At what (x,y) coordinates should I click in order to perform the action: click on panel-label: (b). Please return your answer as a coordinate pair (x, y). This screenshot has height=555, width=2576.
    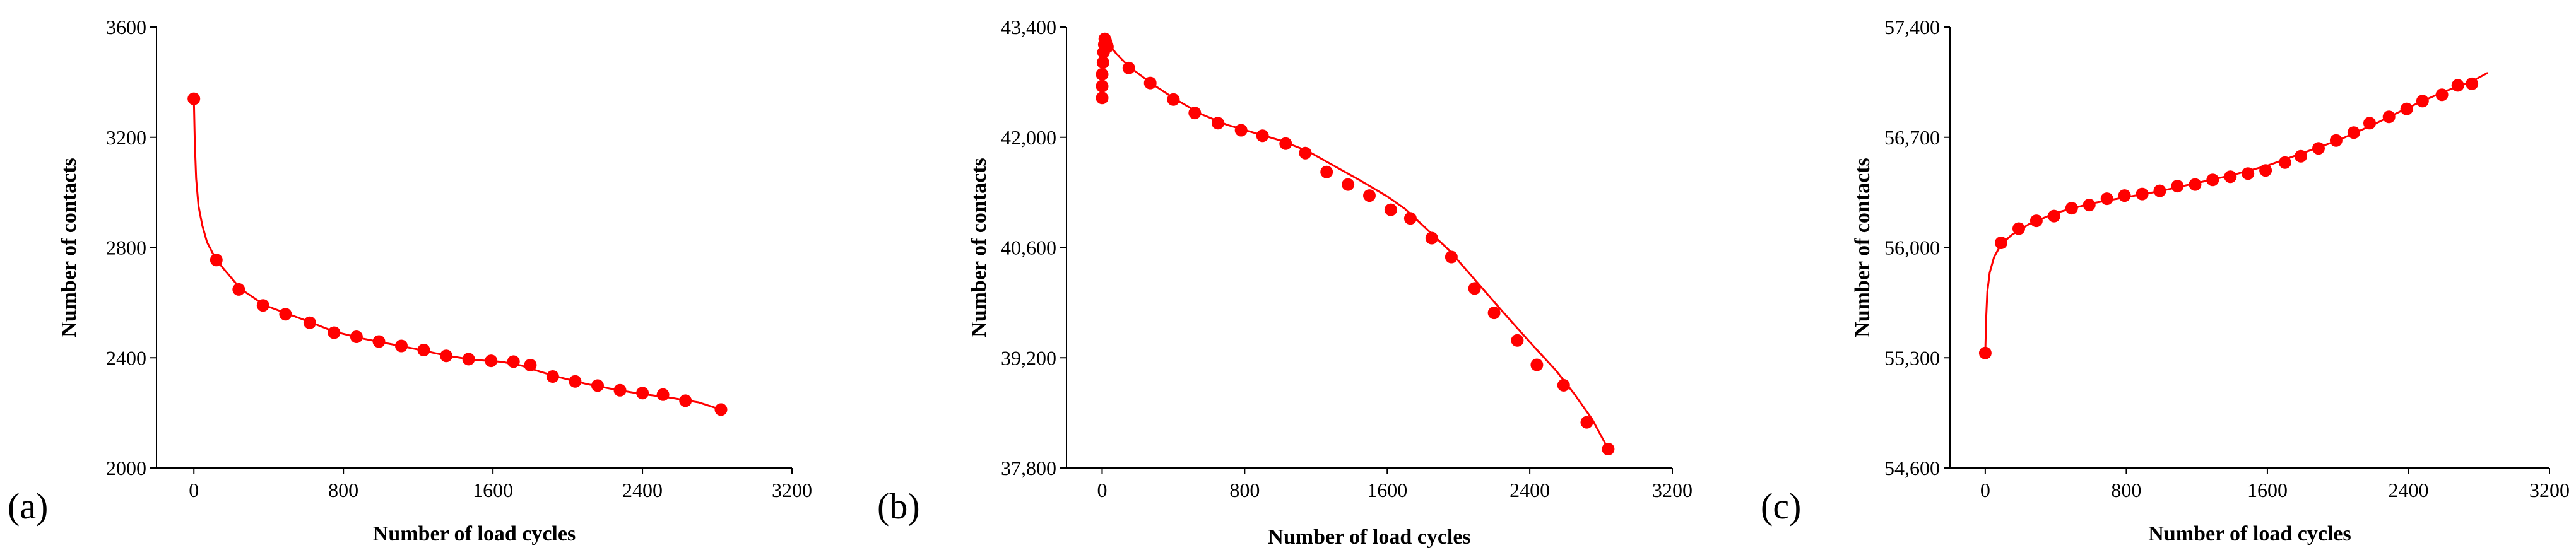
    Looking at the image, I should click on (898, 507).